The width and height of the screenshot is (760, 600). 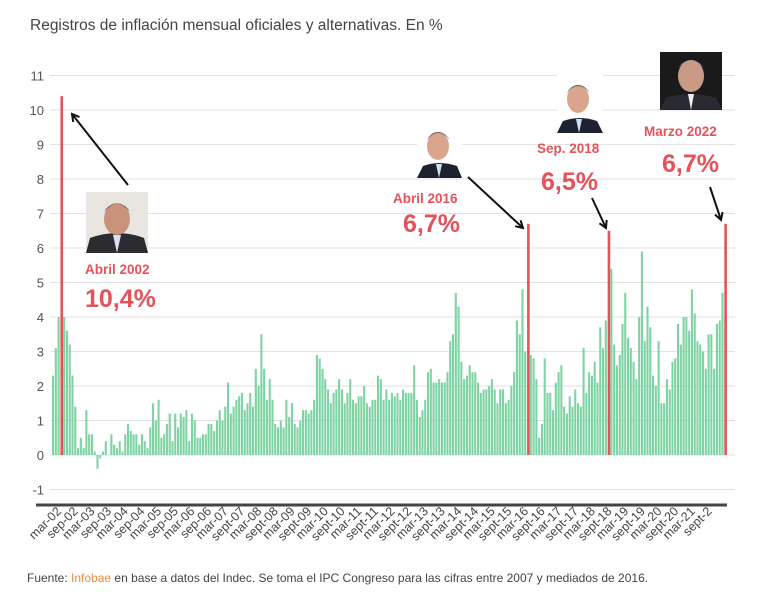 What do you see at coordinates (431, 224) in the screenshot?
I see `annotation-value-2016: 6,7%` at bounding box center [431, 224].